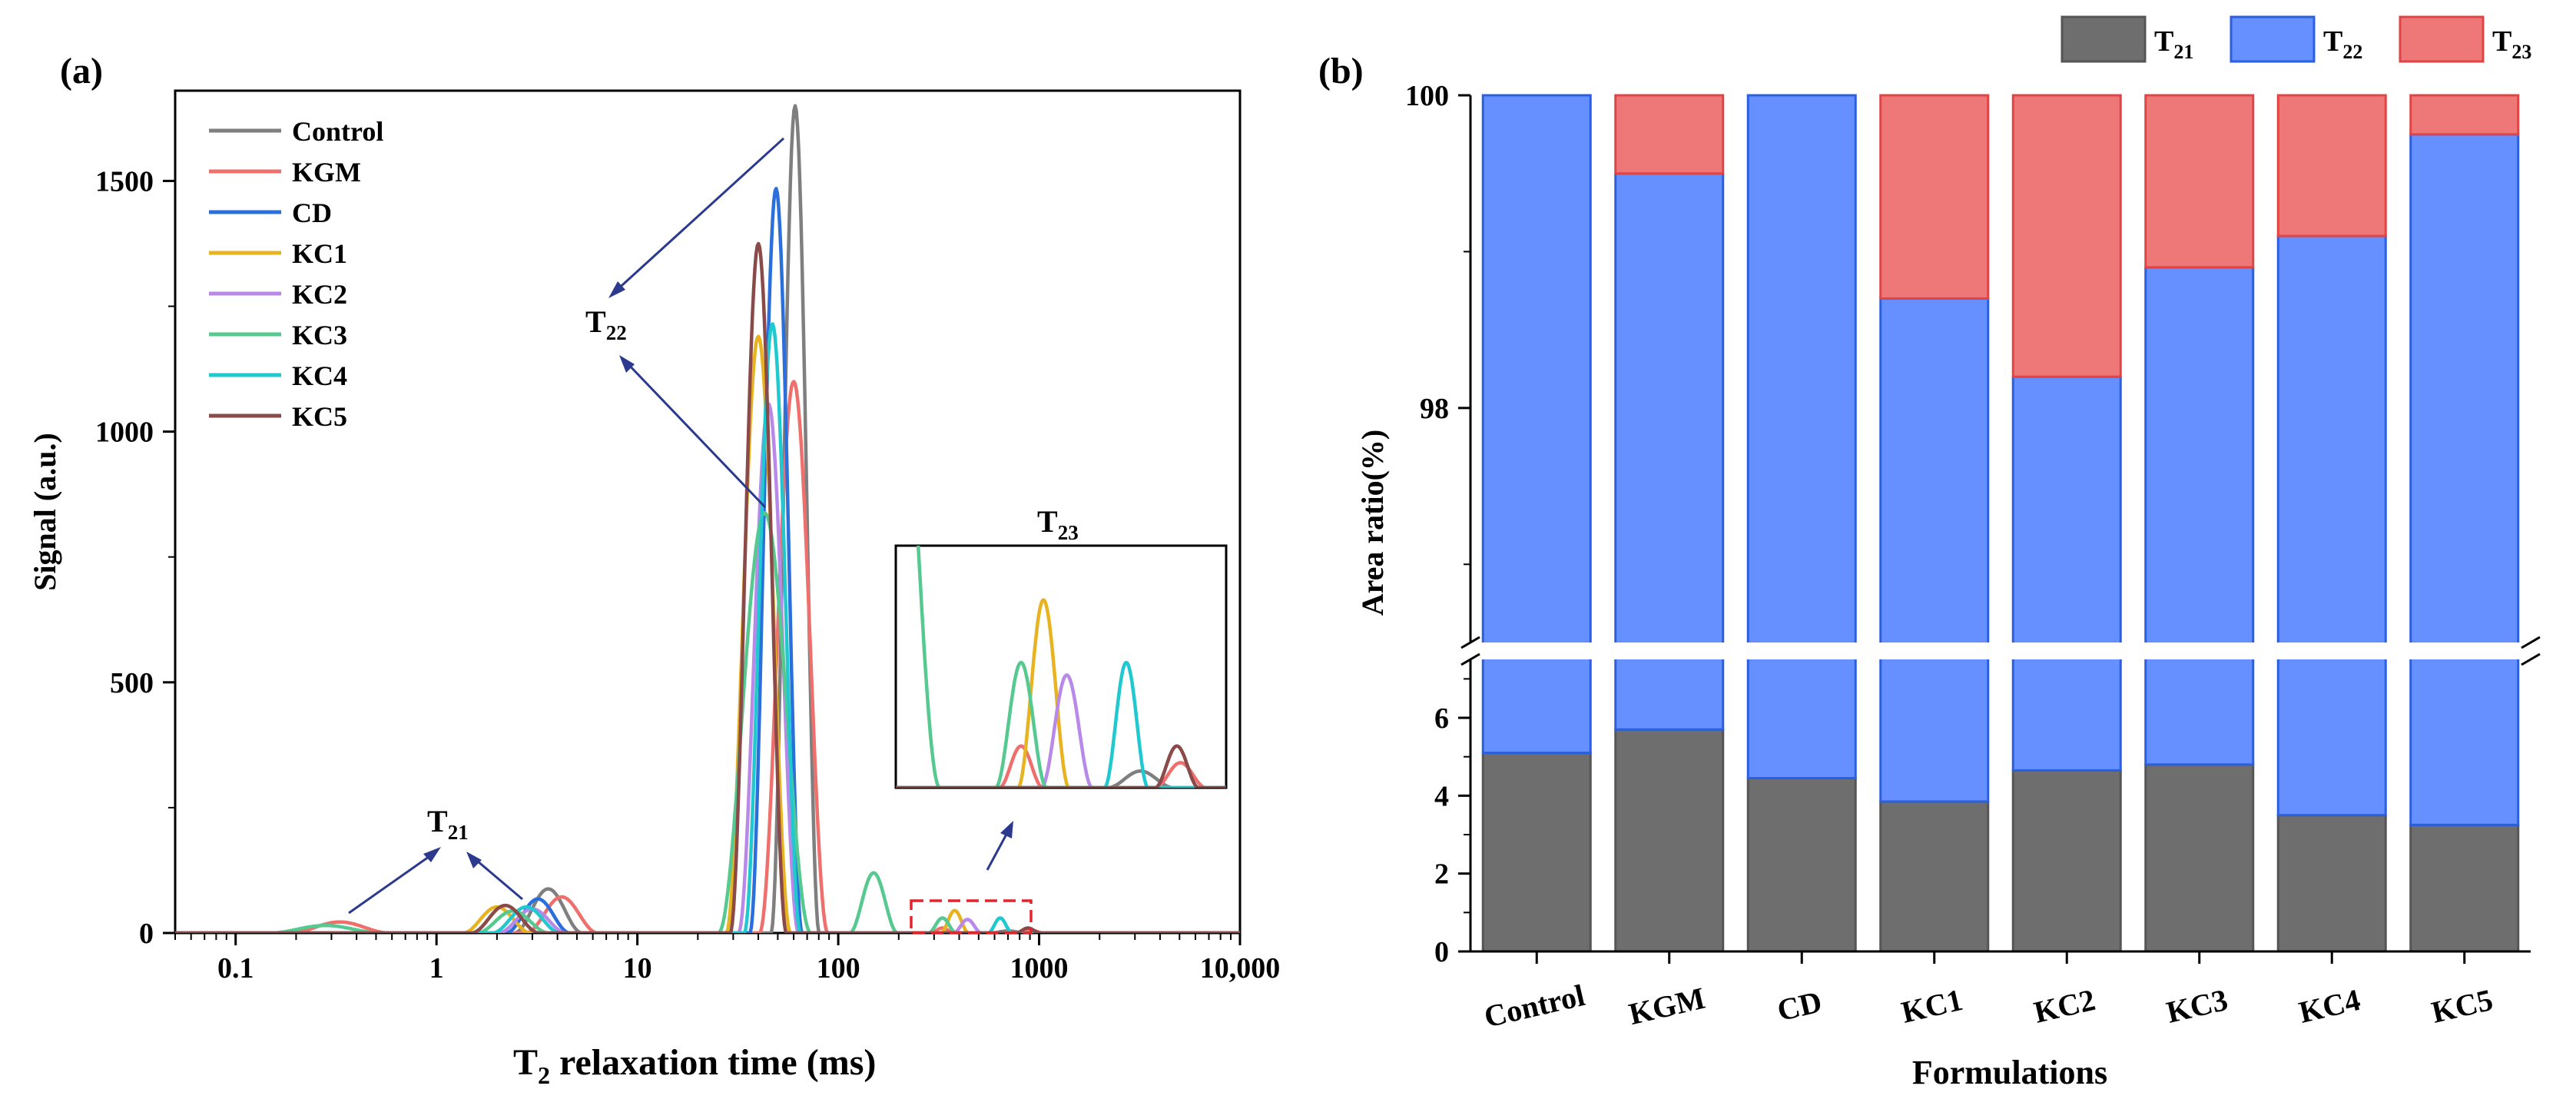 The height and width of the screenshot is (1109, 2576). Describe the element at coordinates (2464, 888) in the screenshot. I see `bar-kc5-t21` at that location.